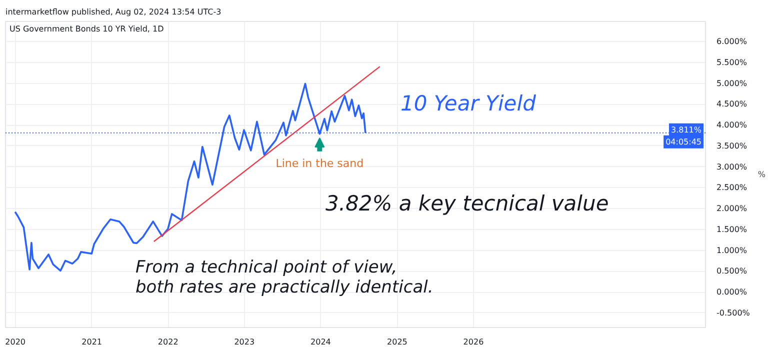 Image resolution: width=768 pixels, height=347 pixels. I want to click on y-tick-label: 3.500%, so click(732, 145).